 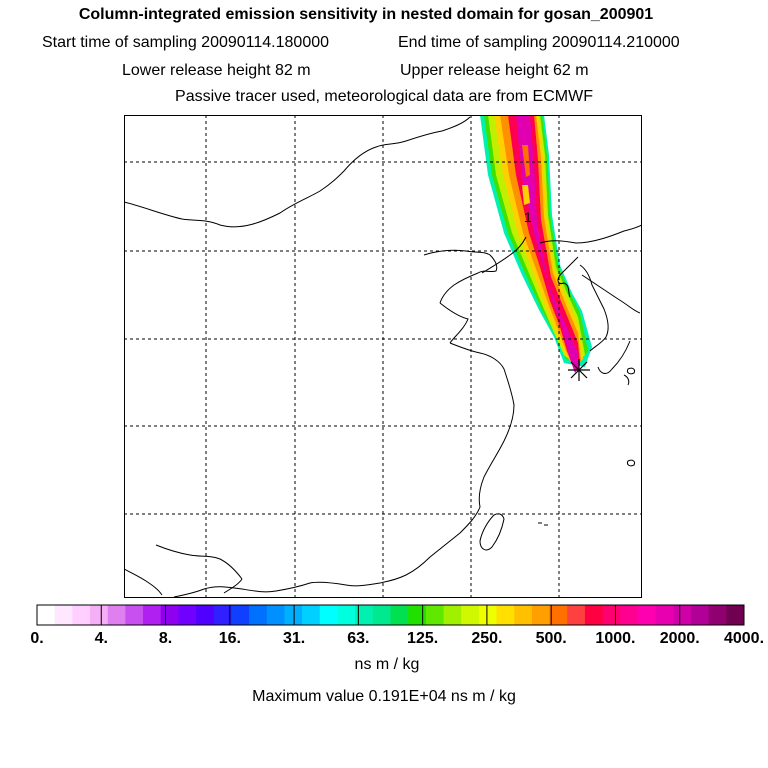 I want to click on colorbar-cells, so click(x=391, y=615).